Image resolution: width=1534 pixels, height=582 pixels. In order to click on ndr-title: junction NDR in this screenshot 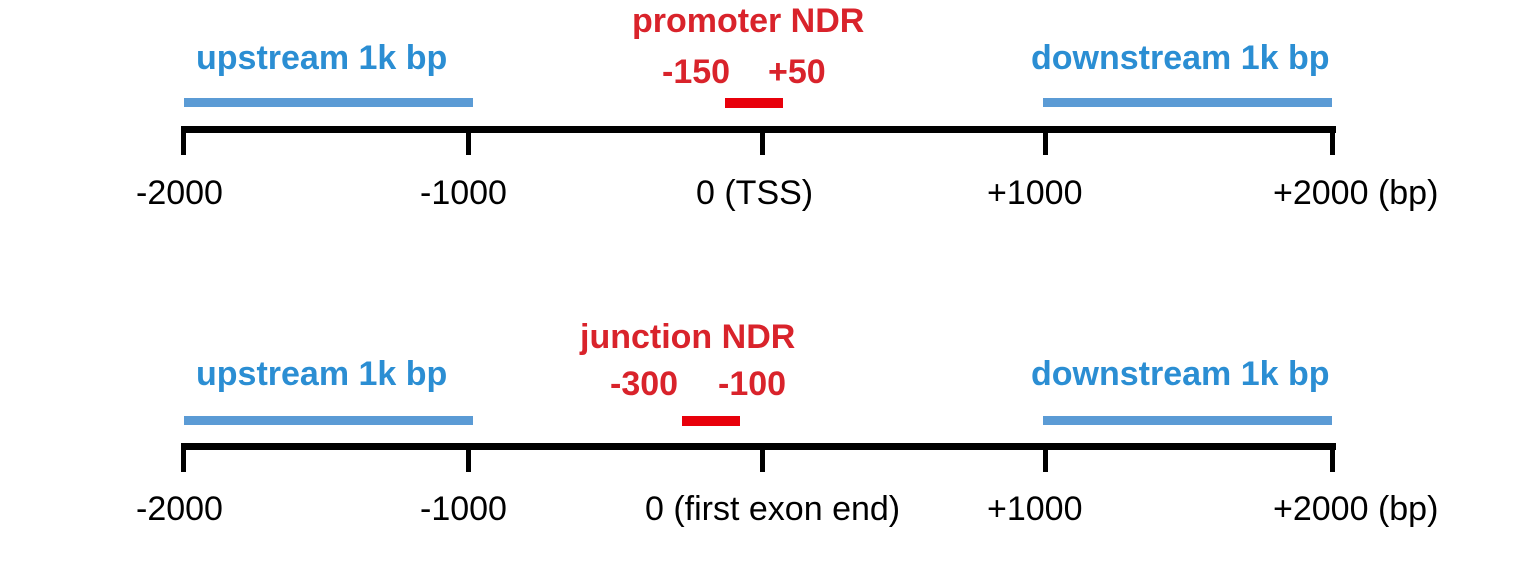, I will do `click(688, 337)`.